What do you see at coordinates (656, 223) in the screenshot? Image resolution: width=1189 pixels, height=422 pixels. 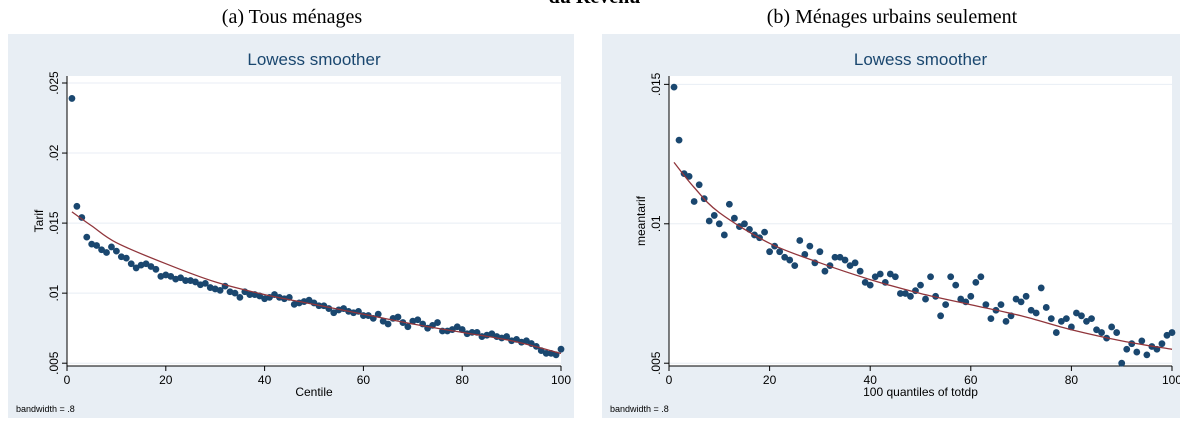 I see `panel-b-y-tick-label-1: .01` at bounding box center [656, 223].